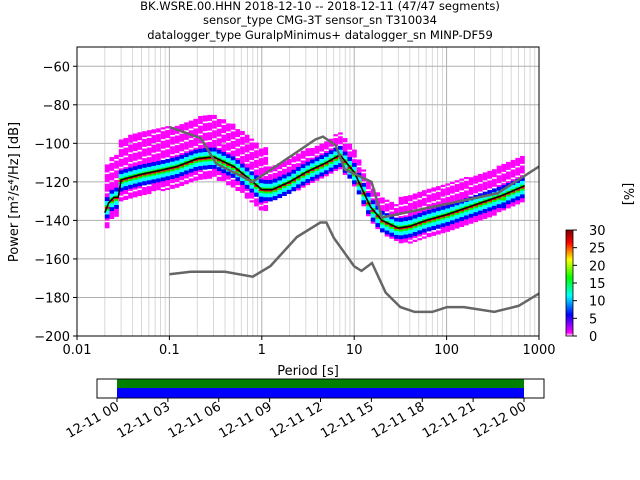 This screenshot has width=640, height=480. Describe the element at coordinates (597, 284) in the screenshot. I see `colorbar-tick-label: 15` at that location.